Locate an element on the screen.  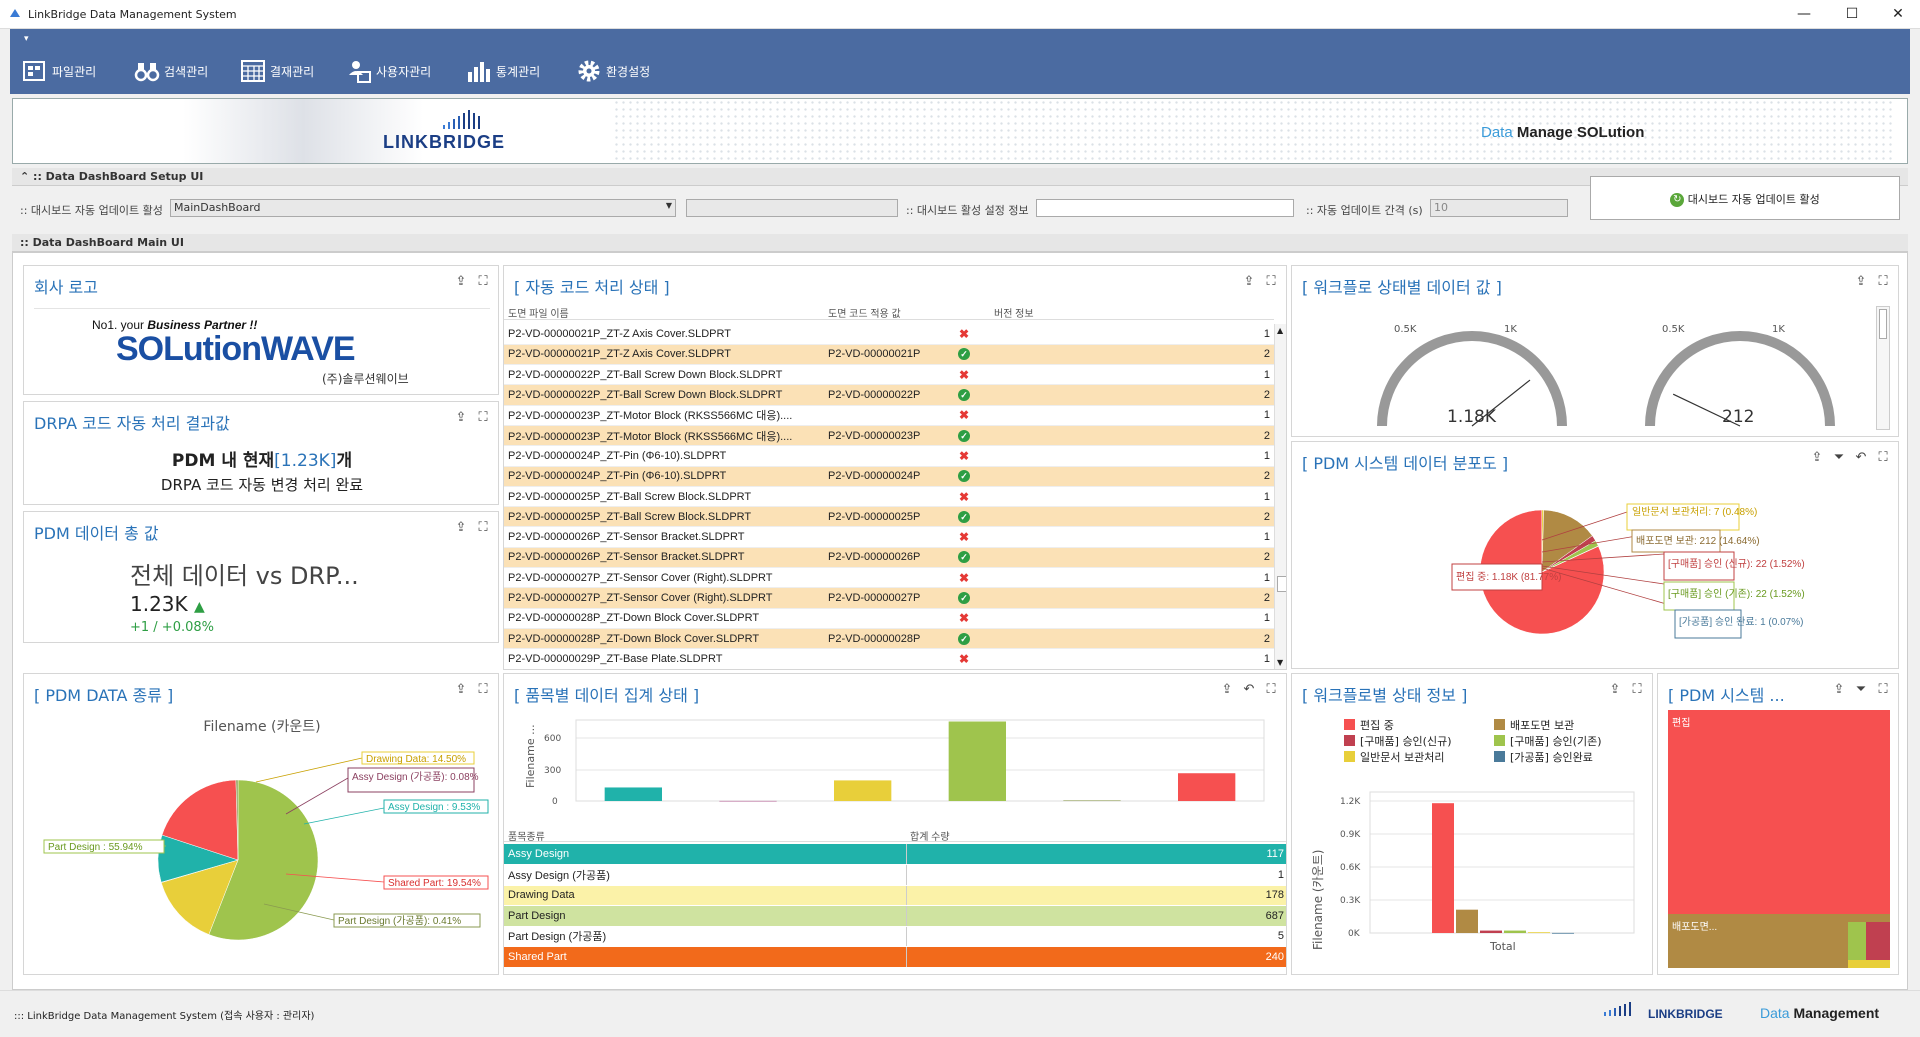
table-row: P2-VD-00000021P_ZT-Z Axis Cover.SLDPRT ✖ 1 is located at coordinates (889, 334).